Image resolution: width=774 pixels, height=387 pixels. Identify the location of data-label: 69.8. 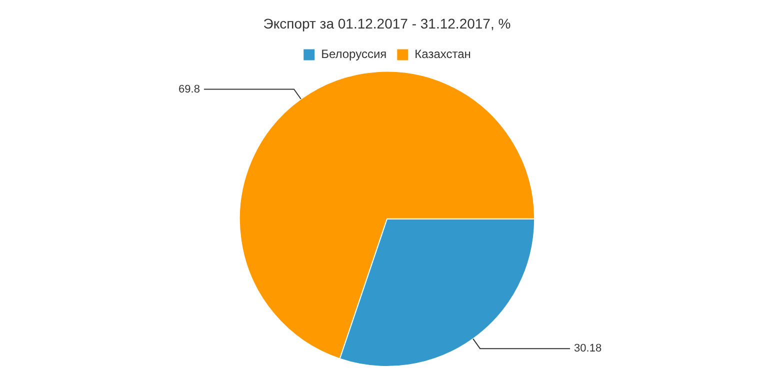
(189, 89).